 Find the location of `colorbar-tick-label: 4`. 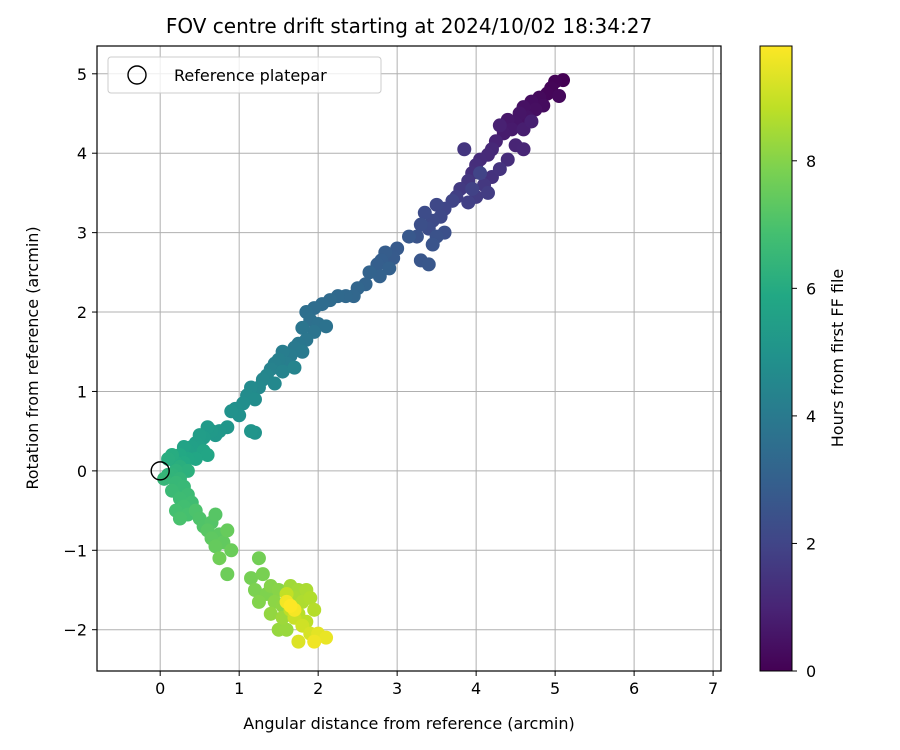

colorbar-tick-label: 4 is located at coordinates (811, 416).